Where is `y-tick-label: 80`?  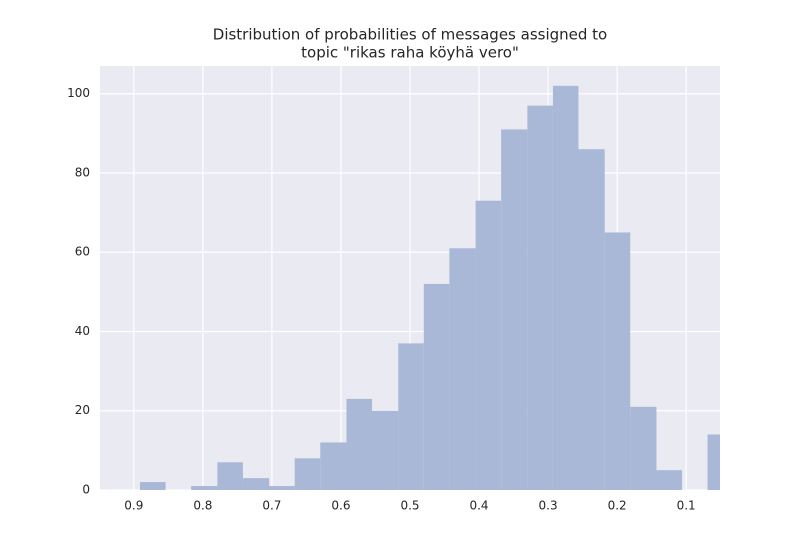 y-tick-label: 80 is located at coordinates (82, 172).